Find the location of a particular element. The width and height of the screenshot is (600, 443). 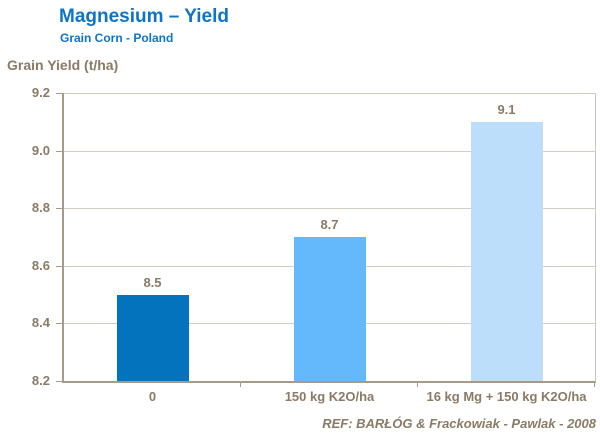

chart-title: Magnesium – Yield is located at coordinates (144, 16).